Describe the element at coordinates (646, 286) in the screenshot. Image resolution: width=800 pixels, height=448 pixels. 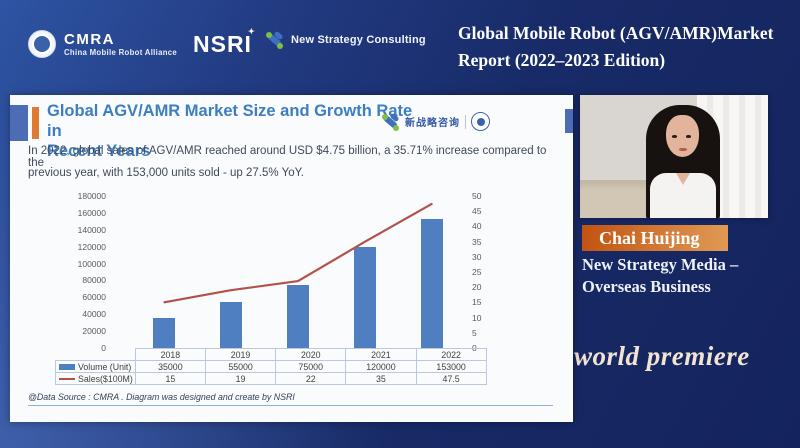
I see `speaker-role-line2: Overseas Business` at that location.